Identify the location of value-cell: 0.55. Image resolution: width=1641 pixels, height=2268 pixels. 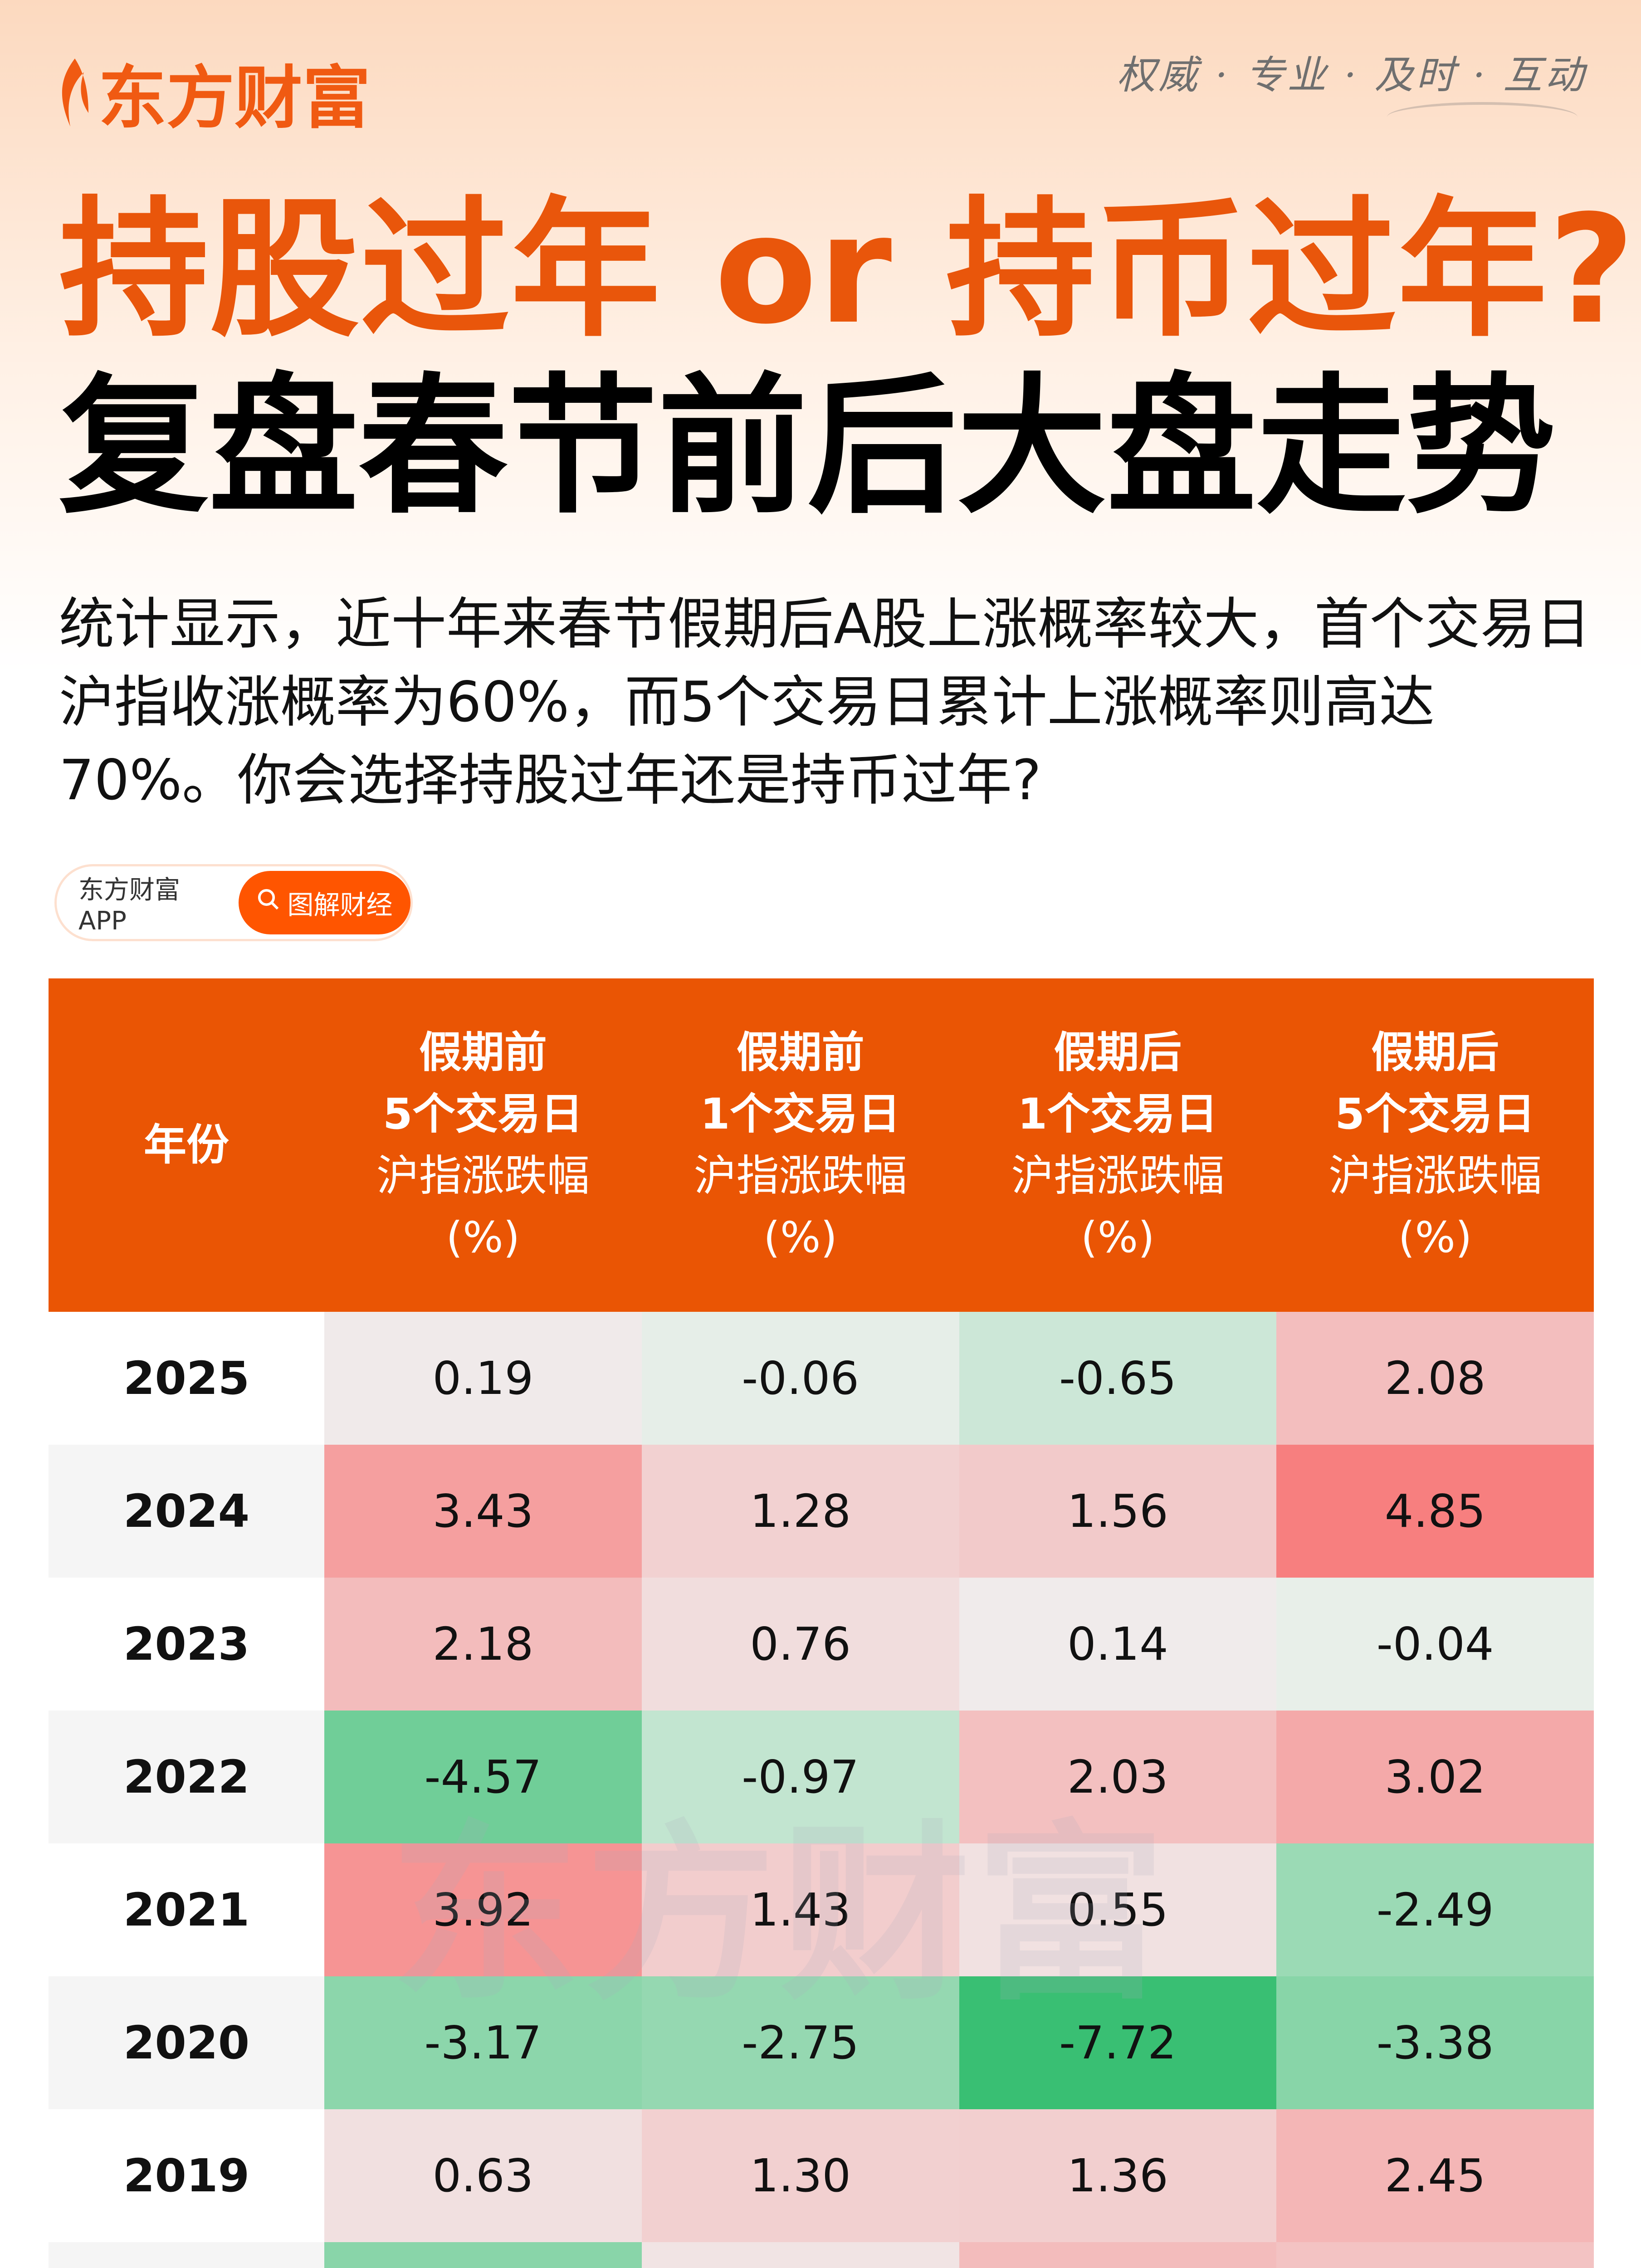
(1118, 1910).